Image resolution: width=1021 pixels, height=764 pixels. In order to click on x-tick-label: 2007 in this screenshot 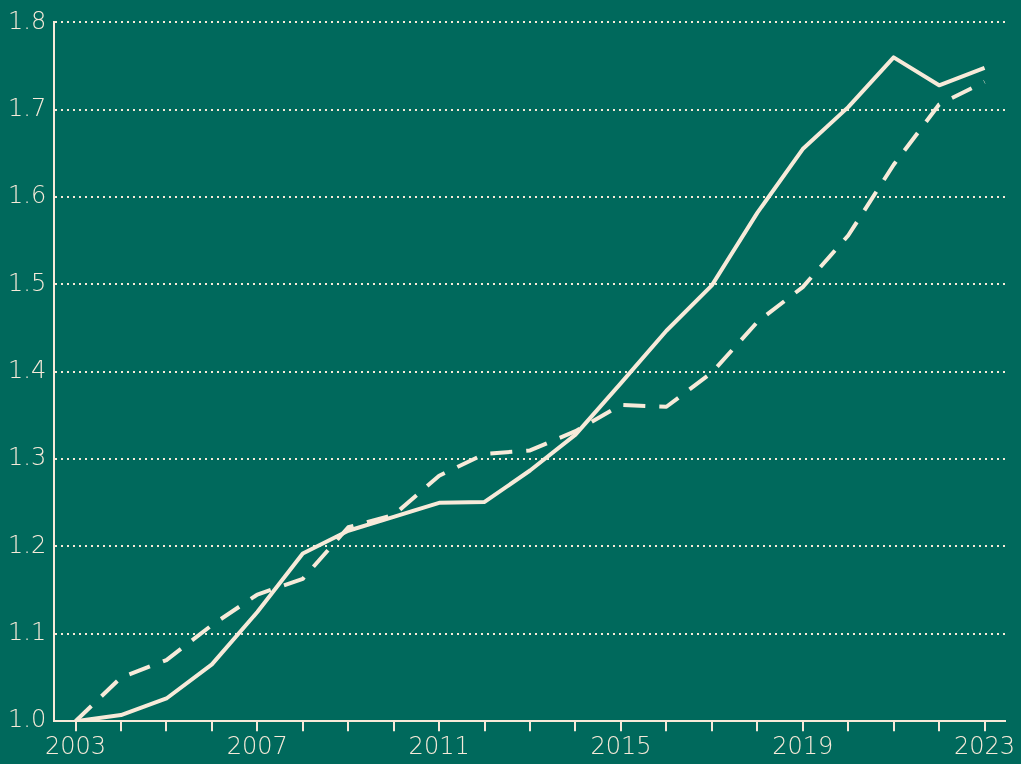, I will do `click(257, 745)`.